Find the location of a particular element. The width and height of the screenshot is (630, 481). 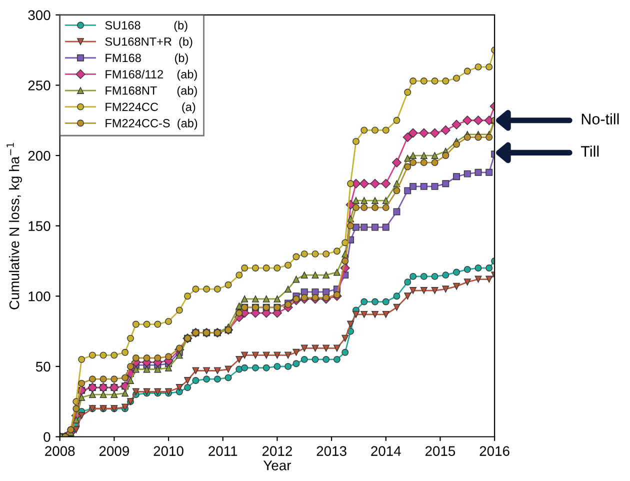

x-tick-label: 2014 is located at coordinates (386, 451).